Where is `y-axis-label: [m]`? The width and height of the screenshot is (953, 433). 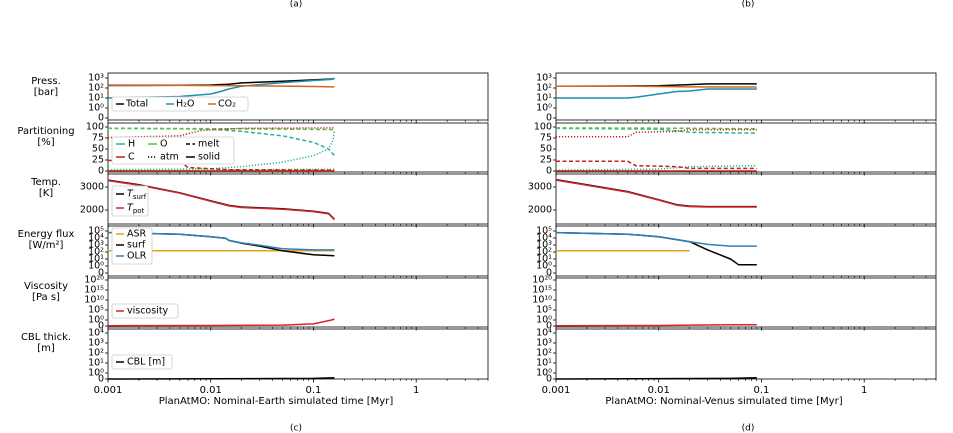 y-axis-label: [m] is located at coordinates (46, 348).